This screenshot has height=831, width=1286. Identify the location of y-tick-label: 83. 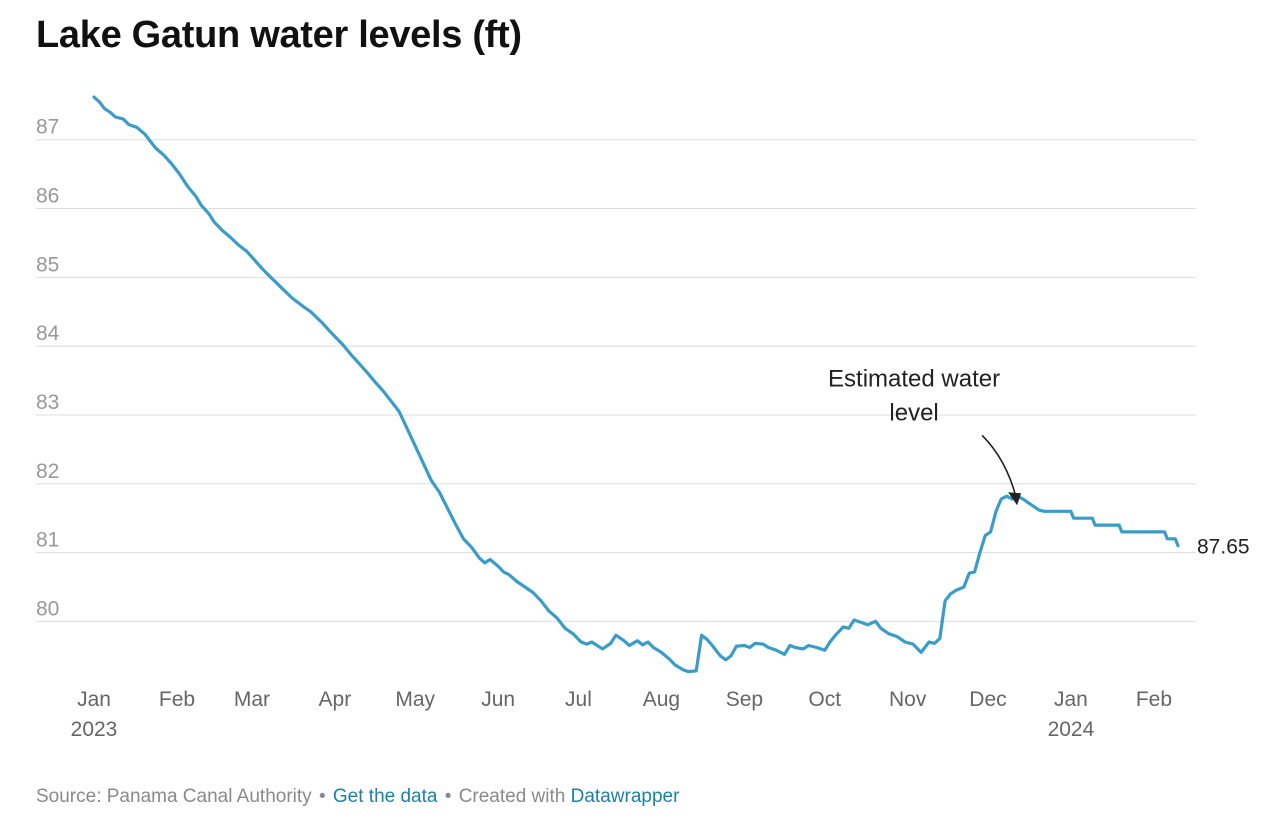
(47, 402).